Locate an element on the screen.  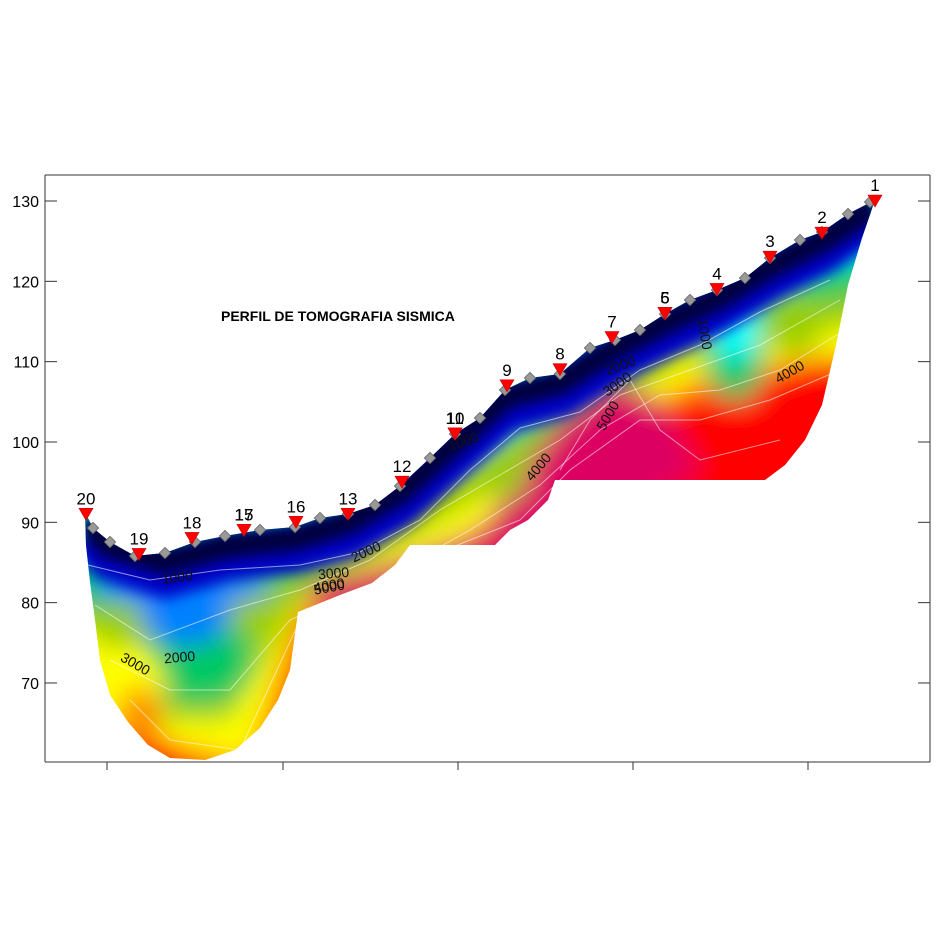
y-tick-label: 110 is located at coordinates (26, 363).